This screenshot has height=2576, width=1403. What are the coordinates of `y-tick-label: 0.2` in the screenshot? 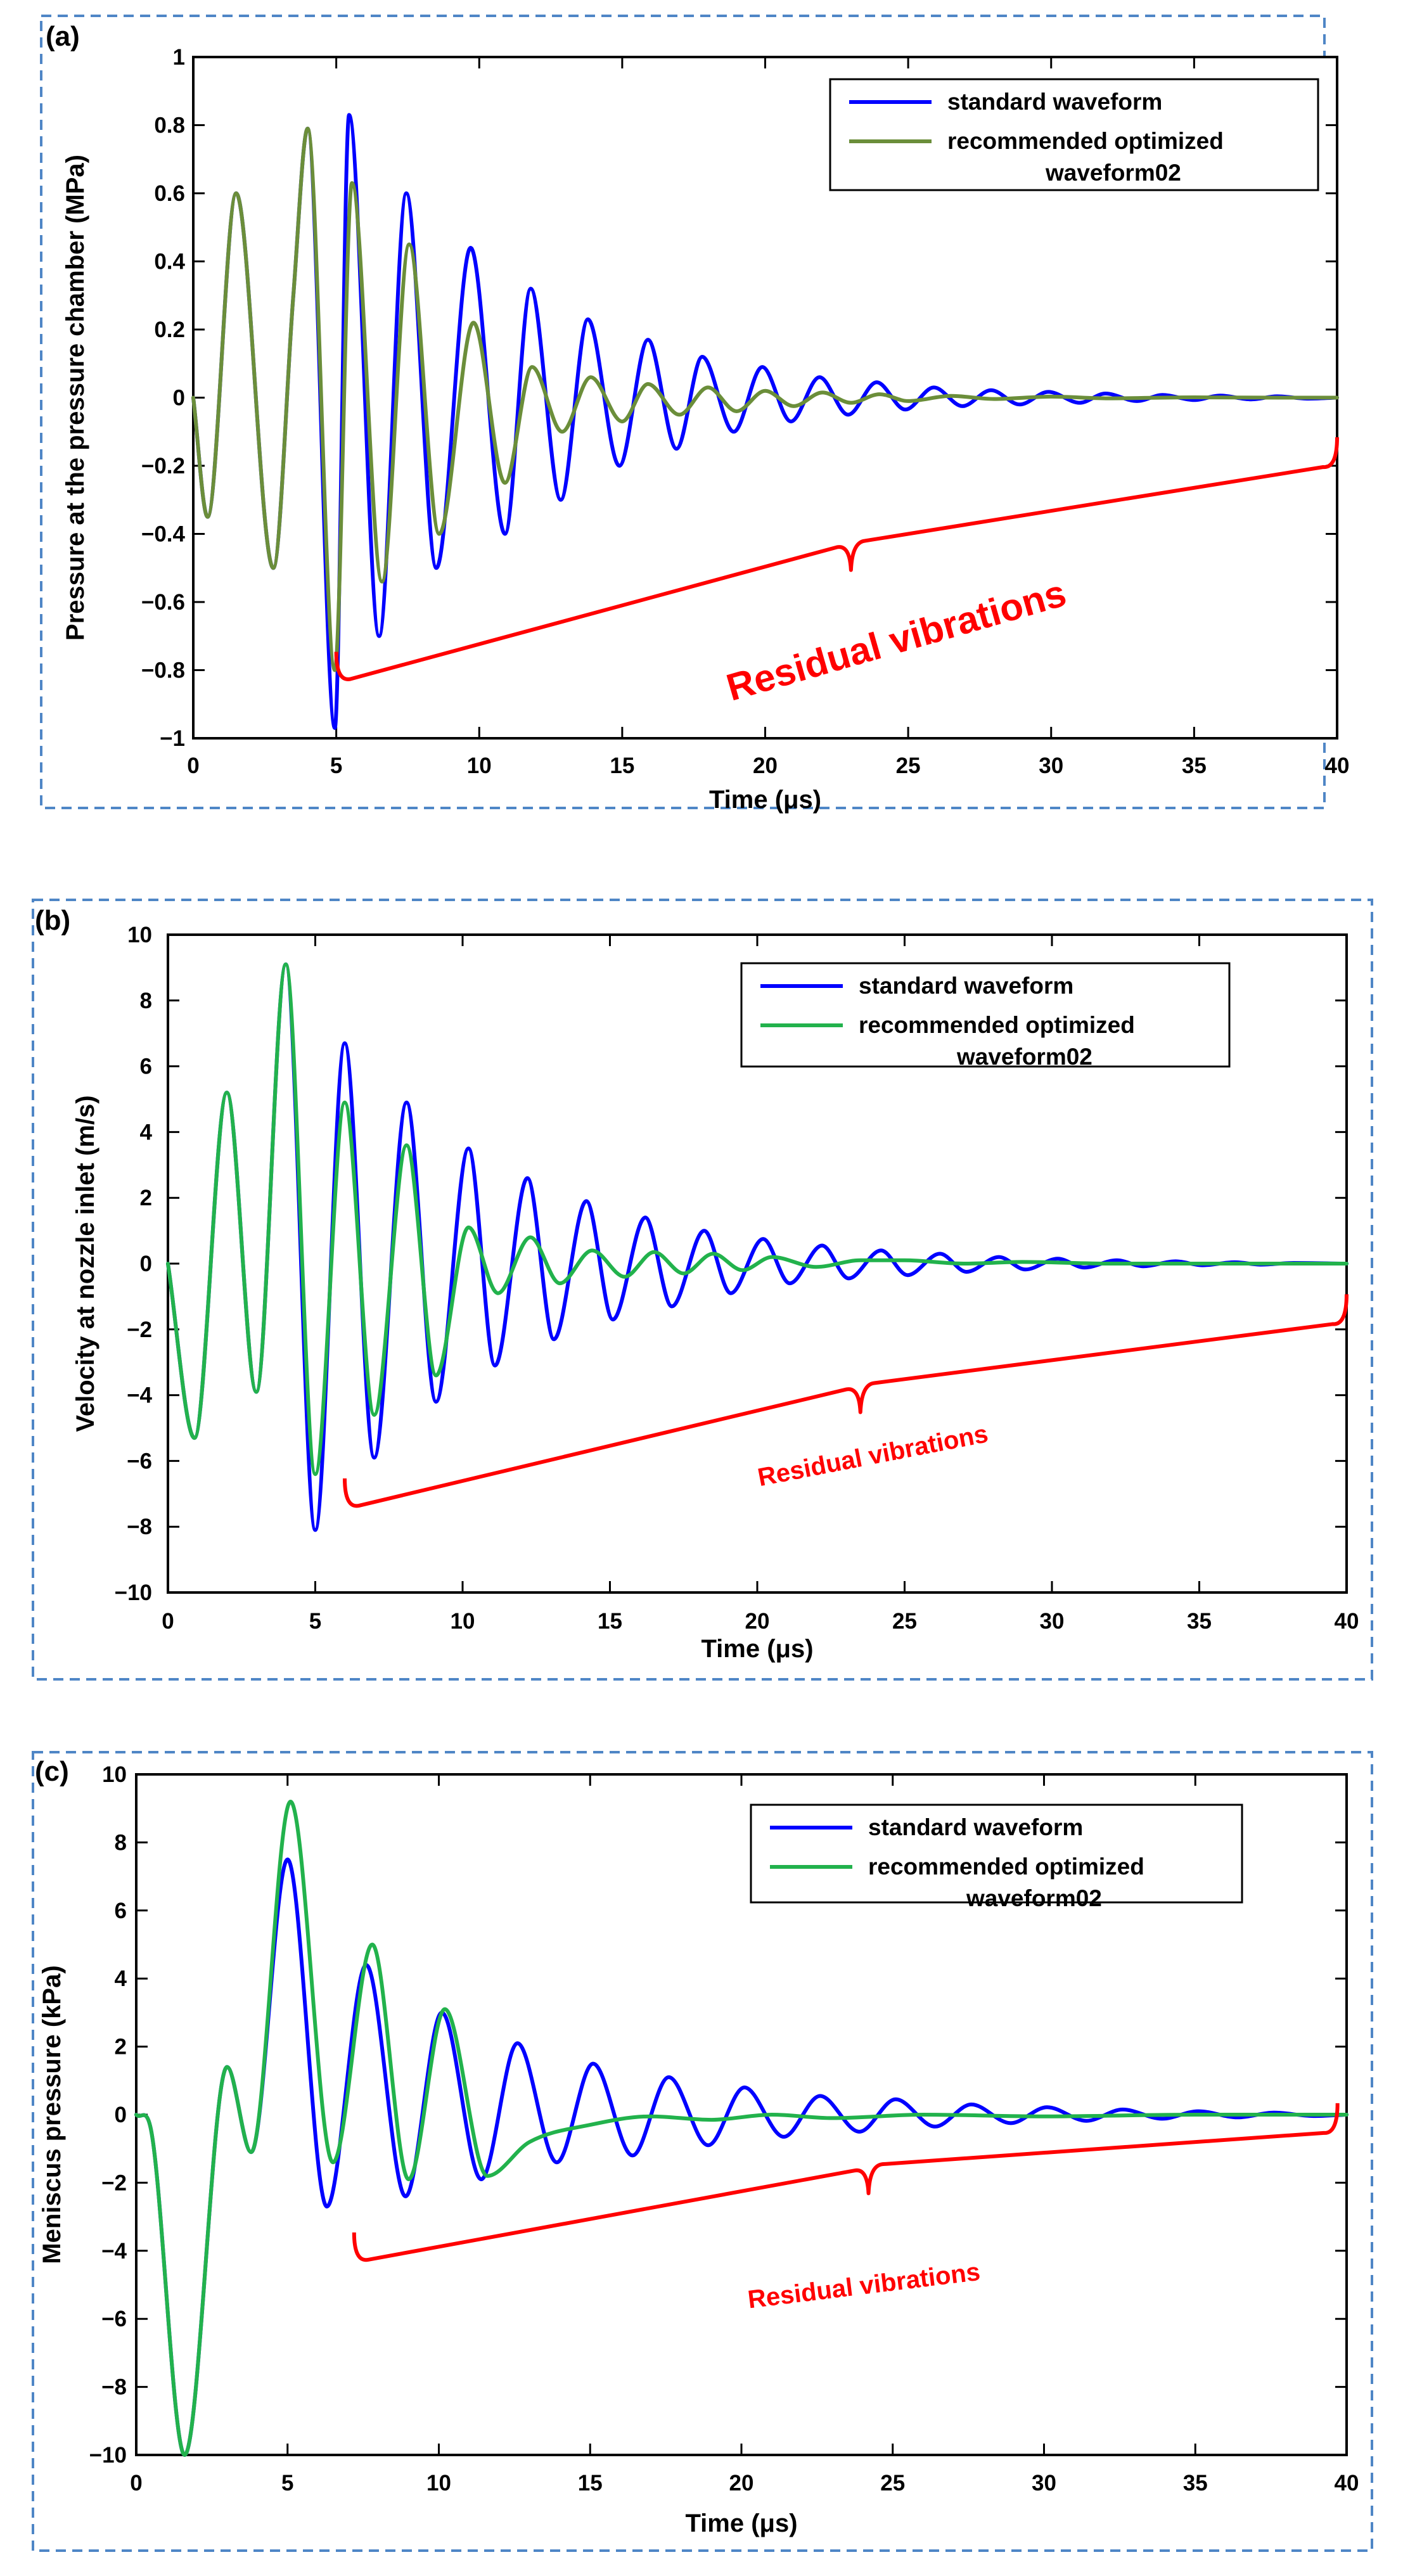 It's located at (169, 329).